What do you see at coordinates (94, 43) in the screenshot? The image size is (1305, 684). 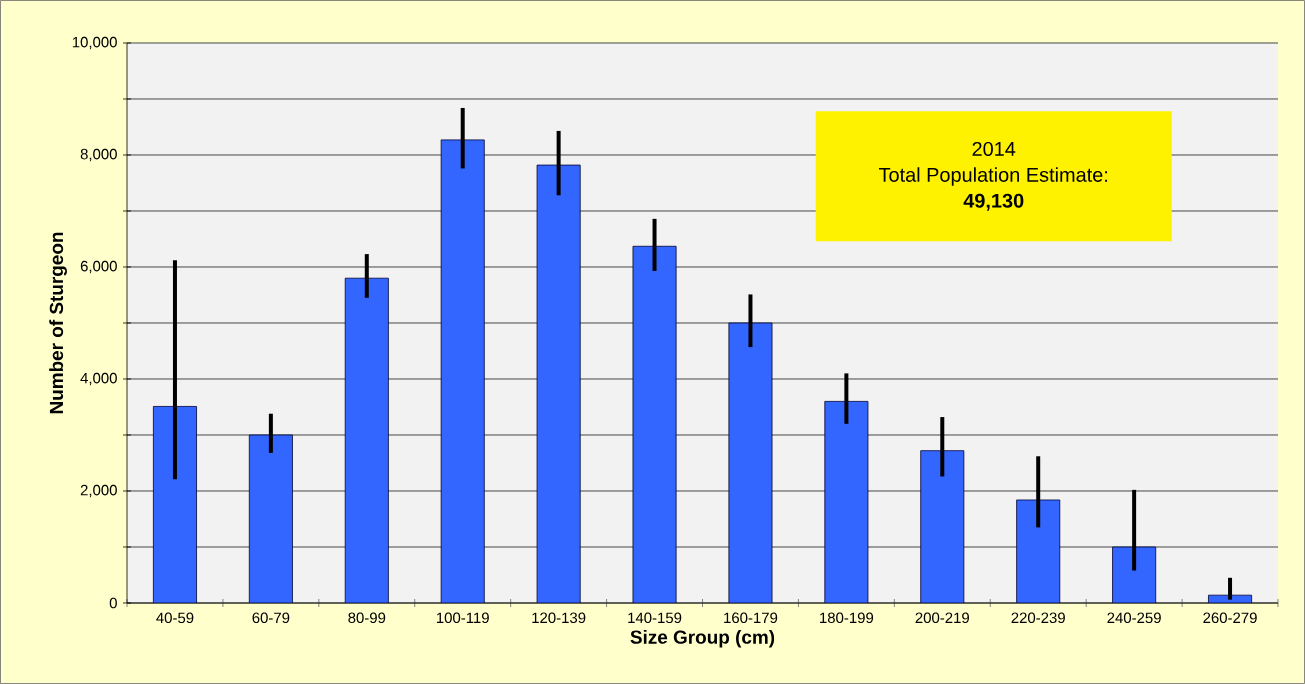 I see `y-tick-label: 10,000` at bounding box center [94, 43].